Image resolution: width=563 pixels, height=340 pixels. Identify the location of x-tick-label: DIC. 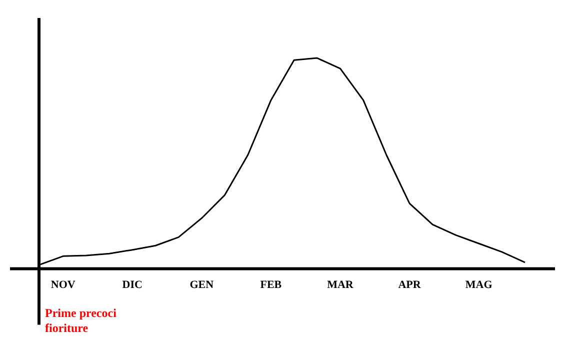
(132, 285).